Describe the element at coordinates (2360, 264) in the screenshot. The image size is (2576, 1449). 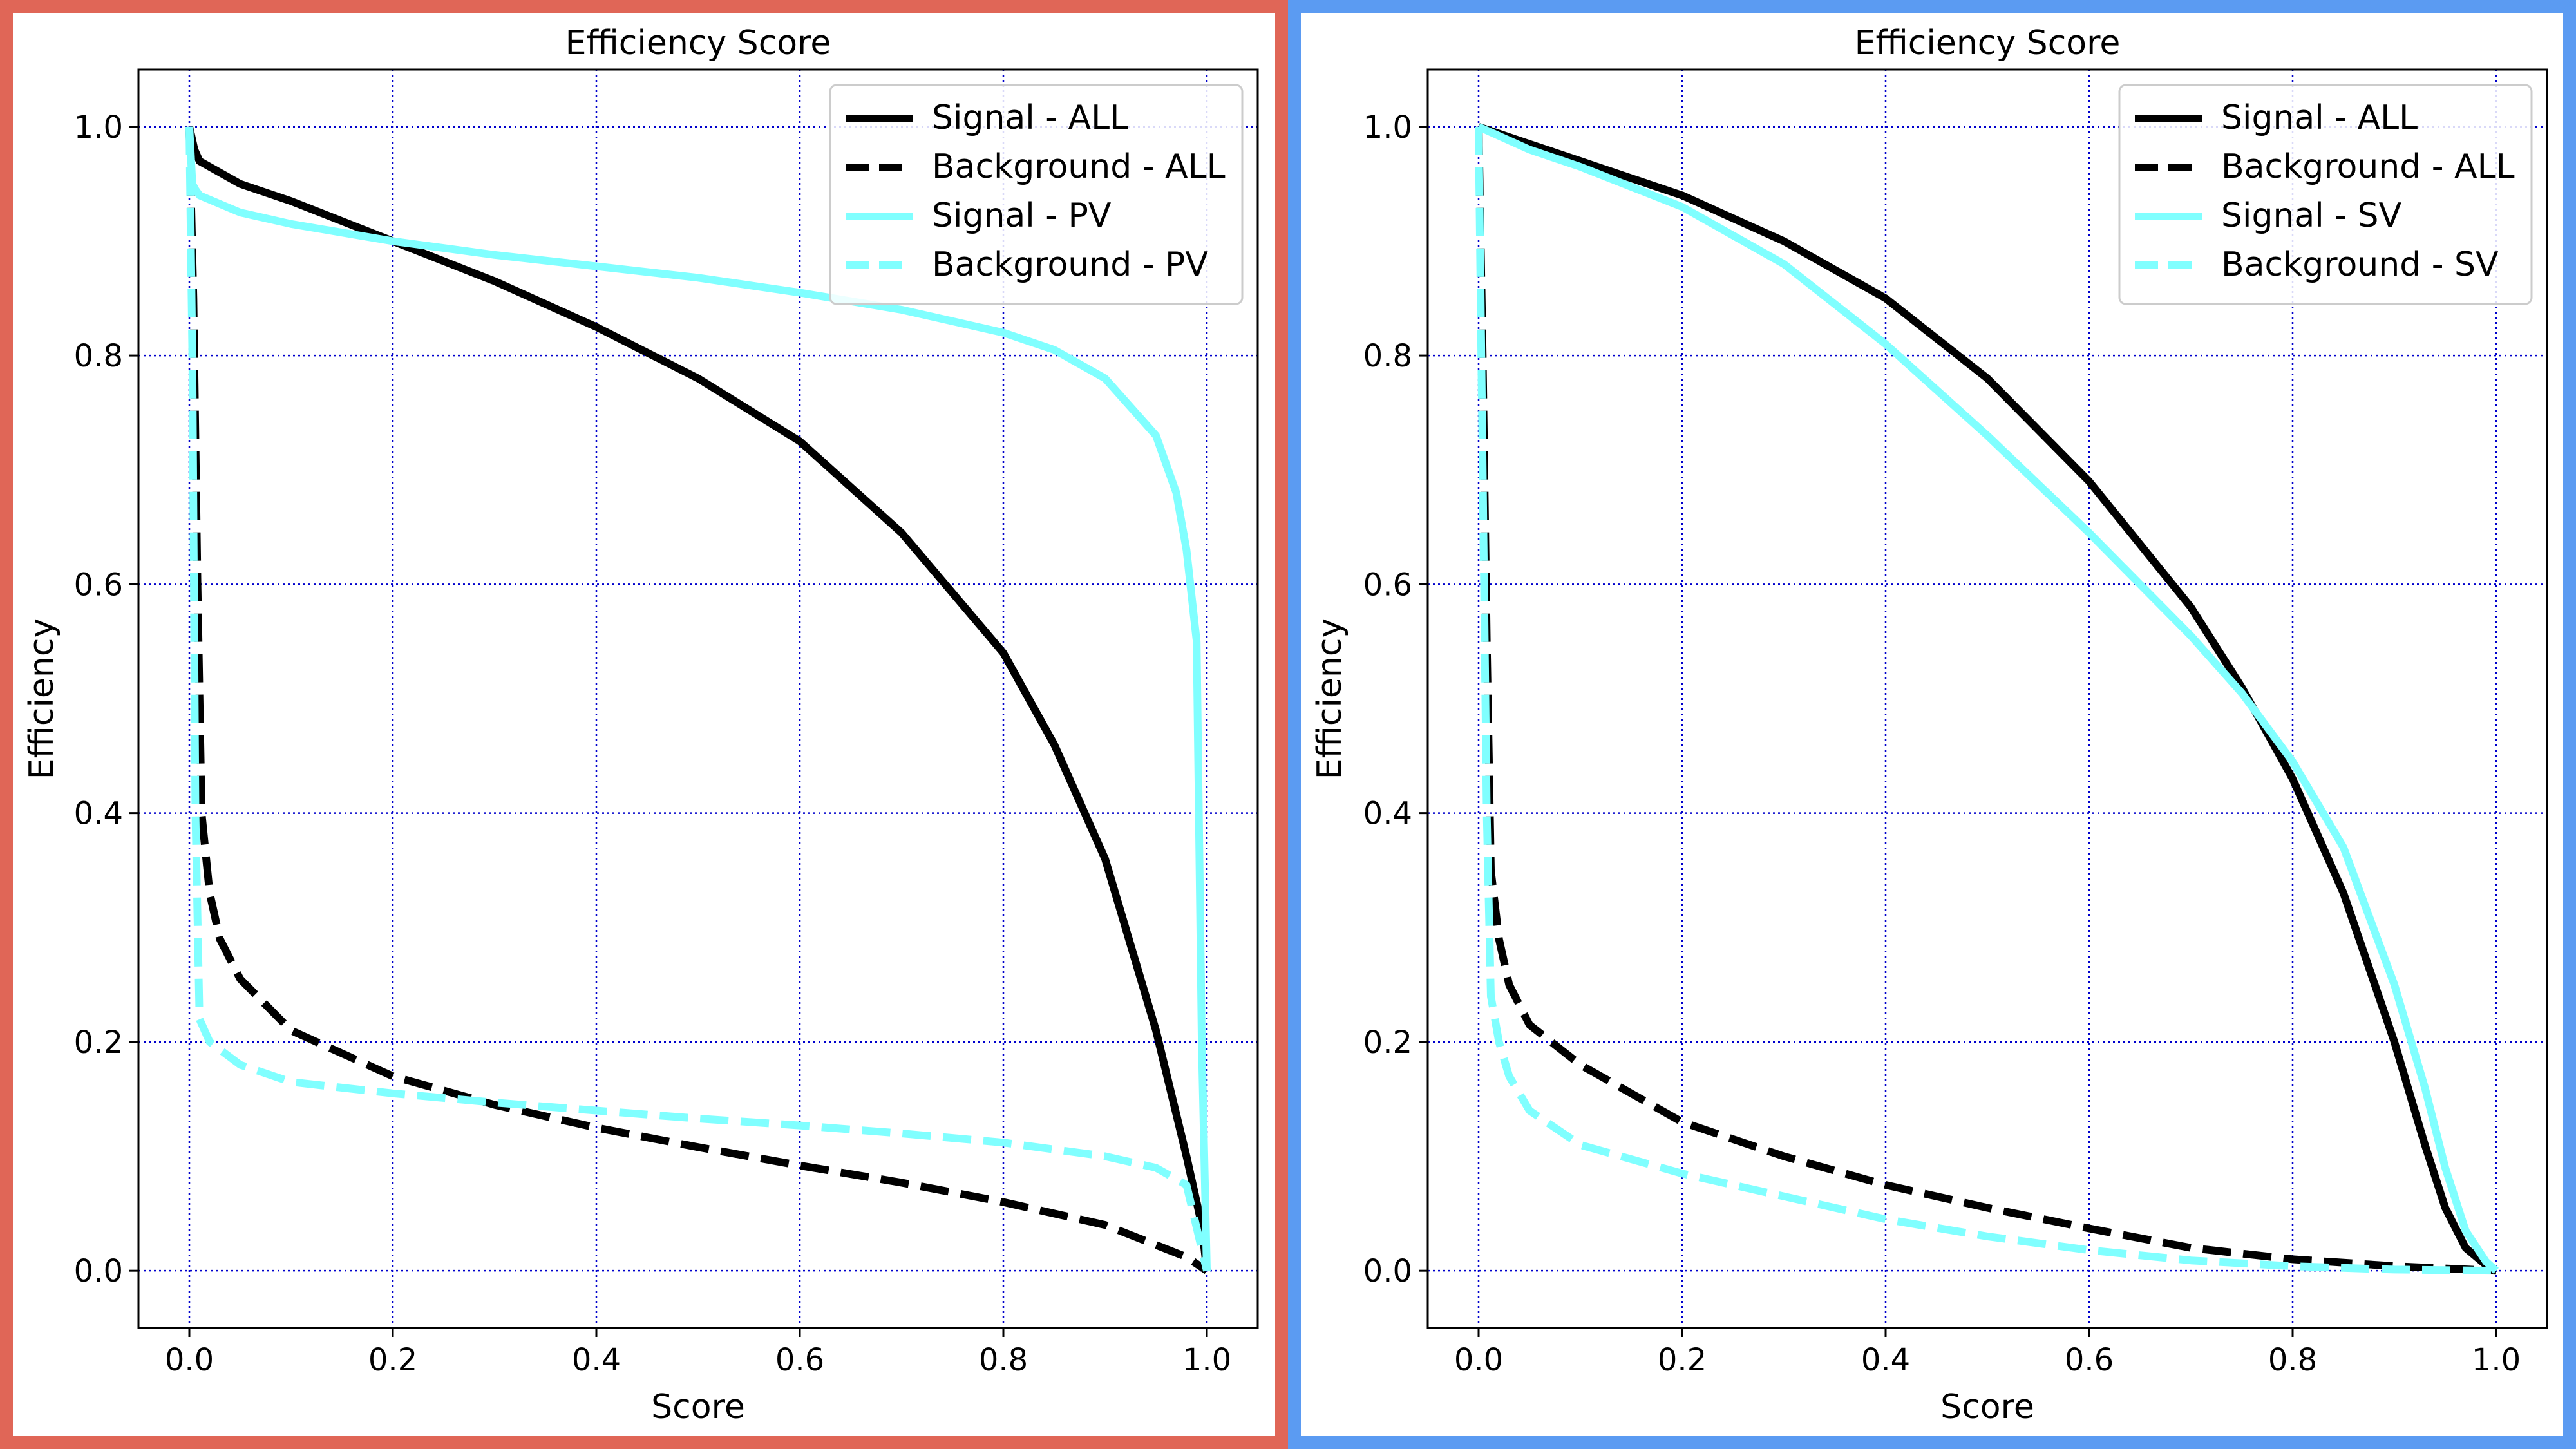
I see `legend-label-background-sv: Background - SV` at that location.